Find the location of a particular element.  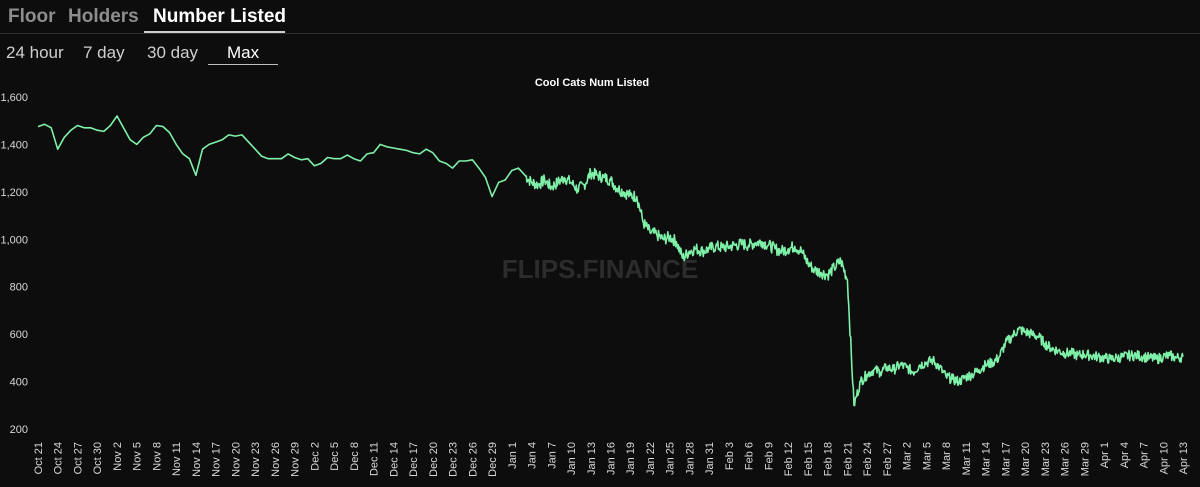

x-tick-label: Feb 21 is located at coordinates (848, 459).